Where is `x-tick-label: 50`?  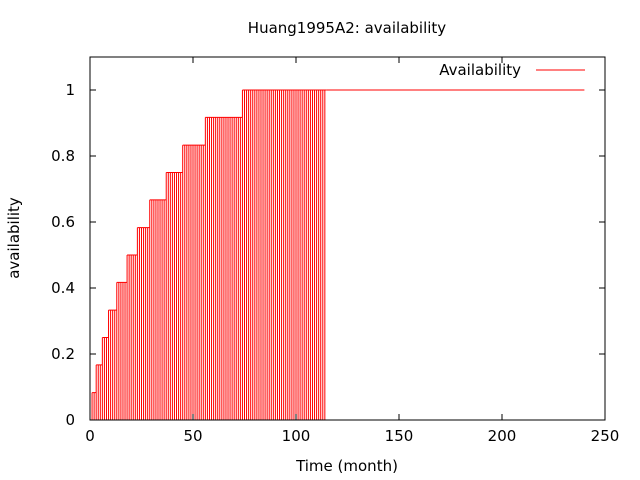 x-tick-label: 50 is located at coordinates (192, 436).